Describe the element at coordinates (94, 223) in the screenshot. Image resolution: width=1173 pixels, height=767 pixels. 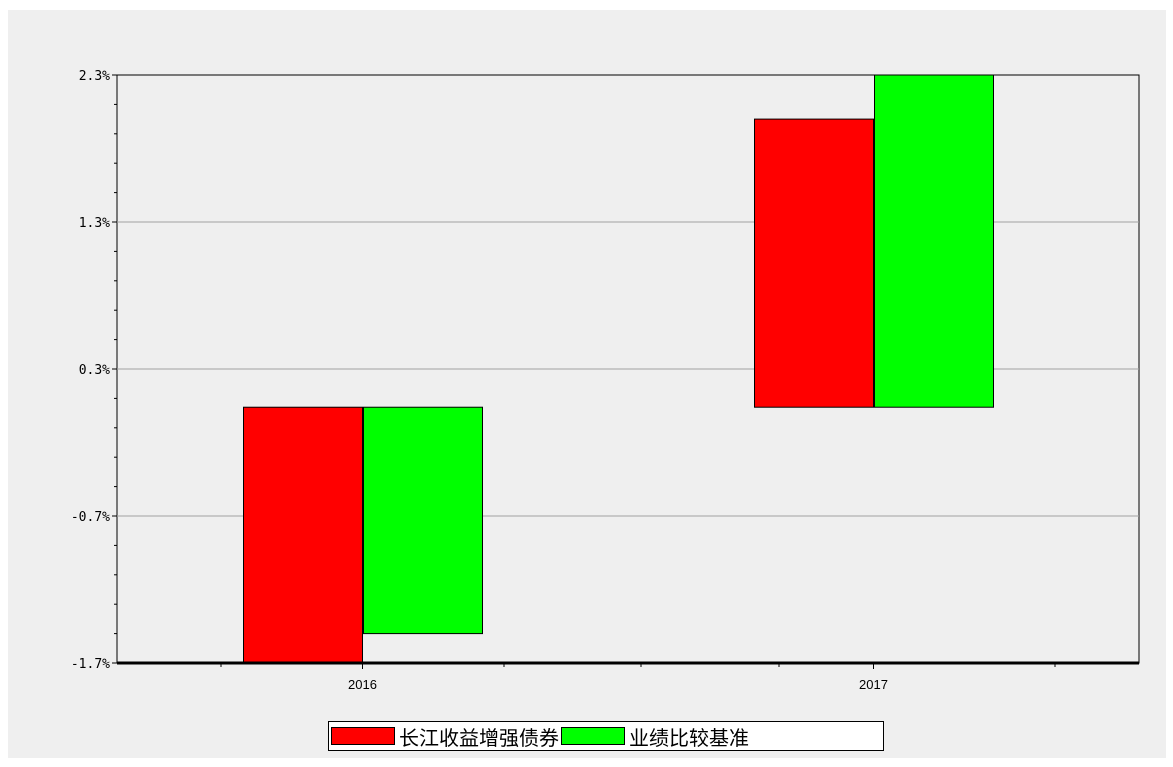
I see `y-tick-label: 1.3%` at that location.